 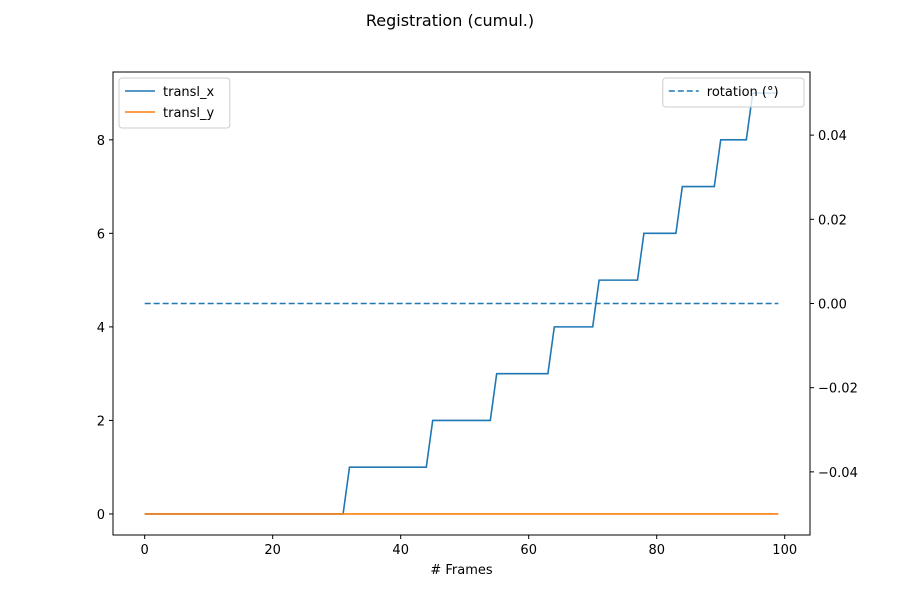 I want to click on y-axis-left: 0 2 4 6 8, so click(x=105, y=328).